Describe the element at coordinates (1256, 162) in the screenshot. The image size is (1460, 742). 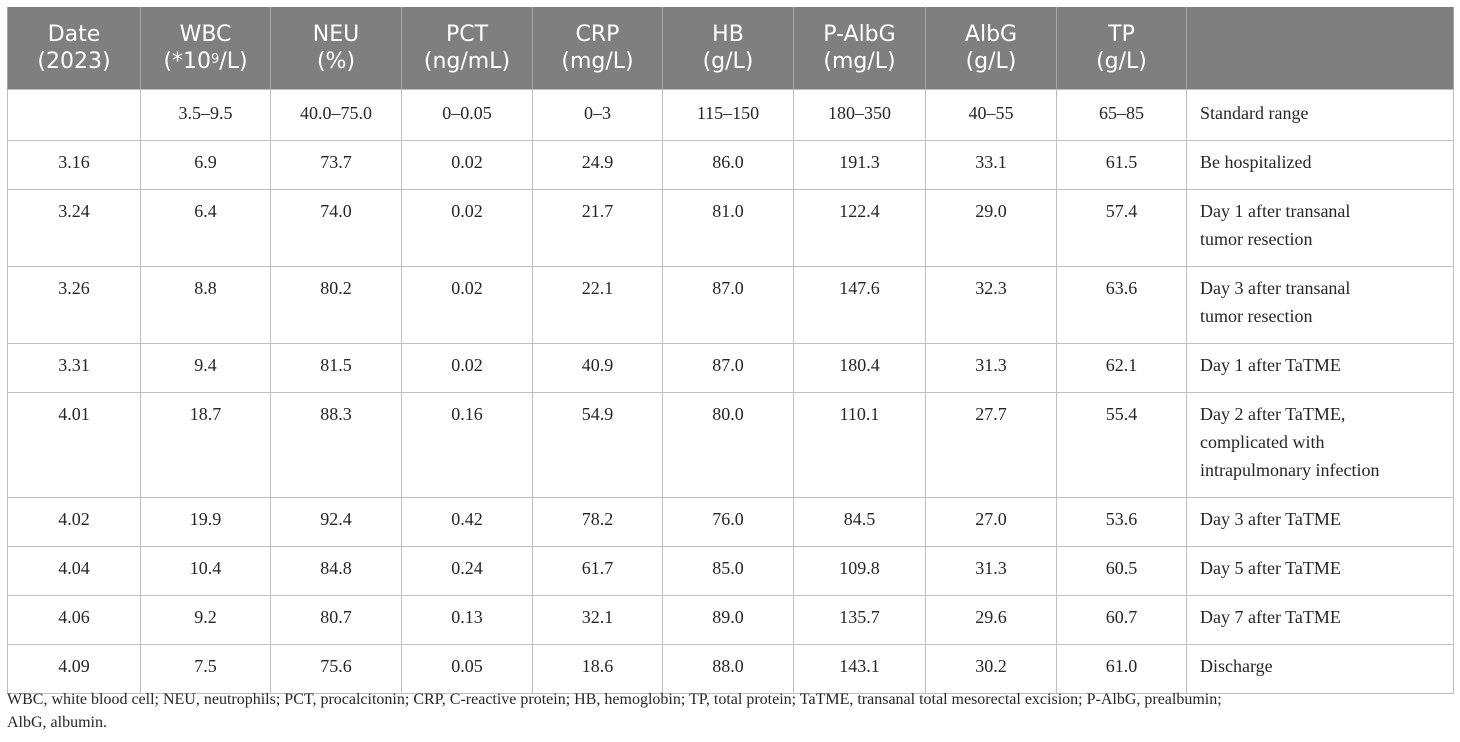
I see `note-line: Be hospitalized` at that location.